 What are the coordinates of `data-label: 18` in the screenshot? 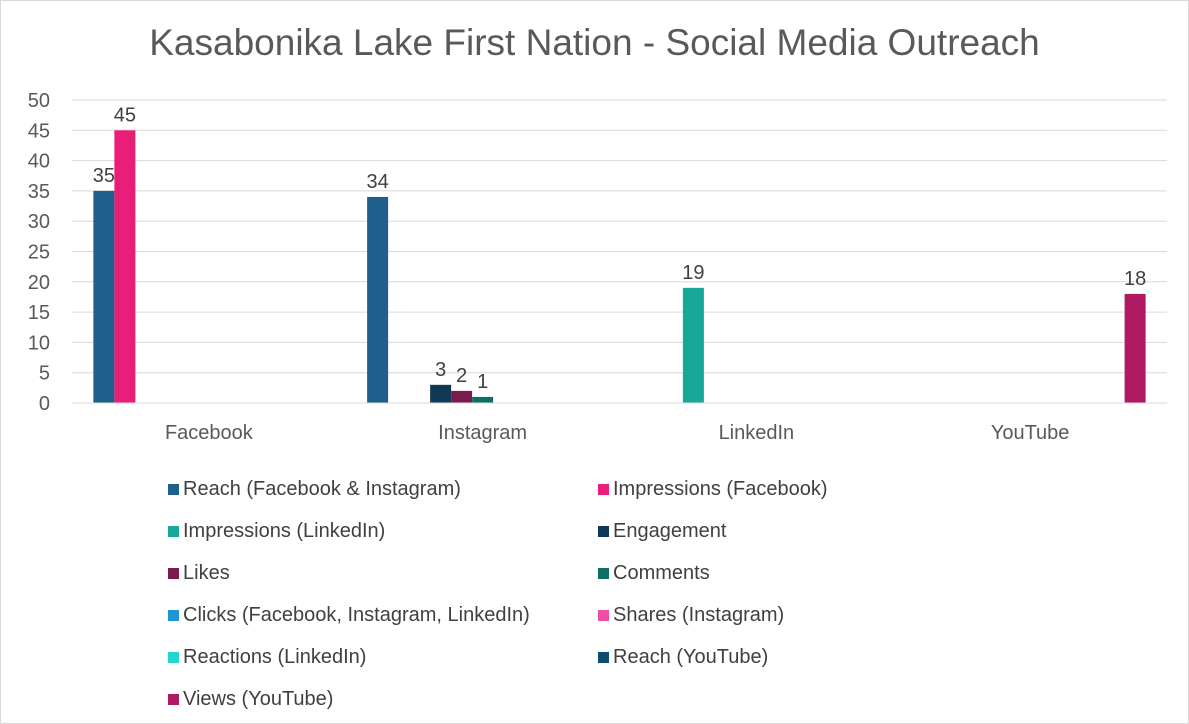 It's located at (1135, 279).